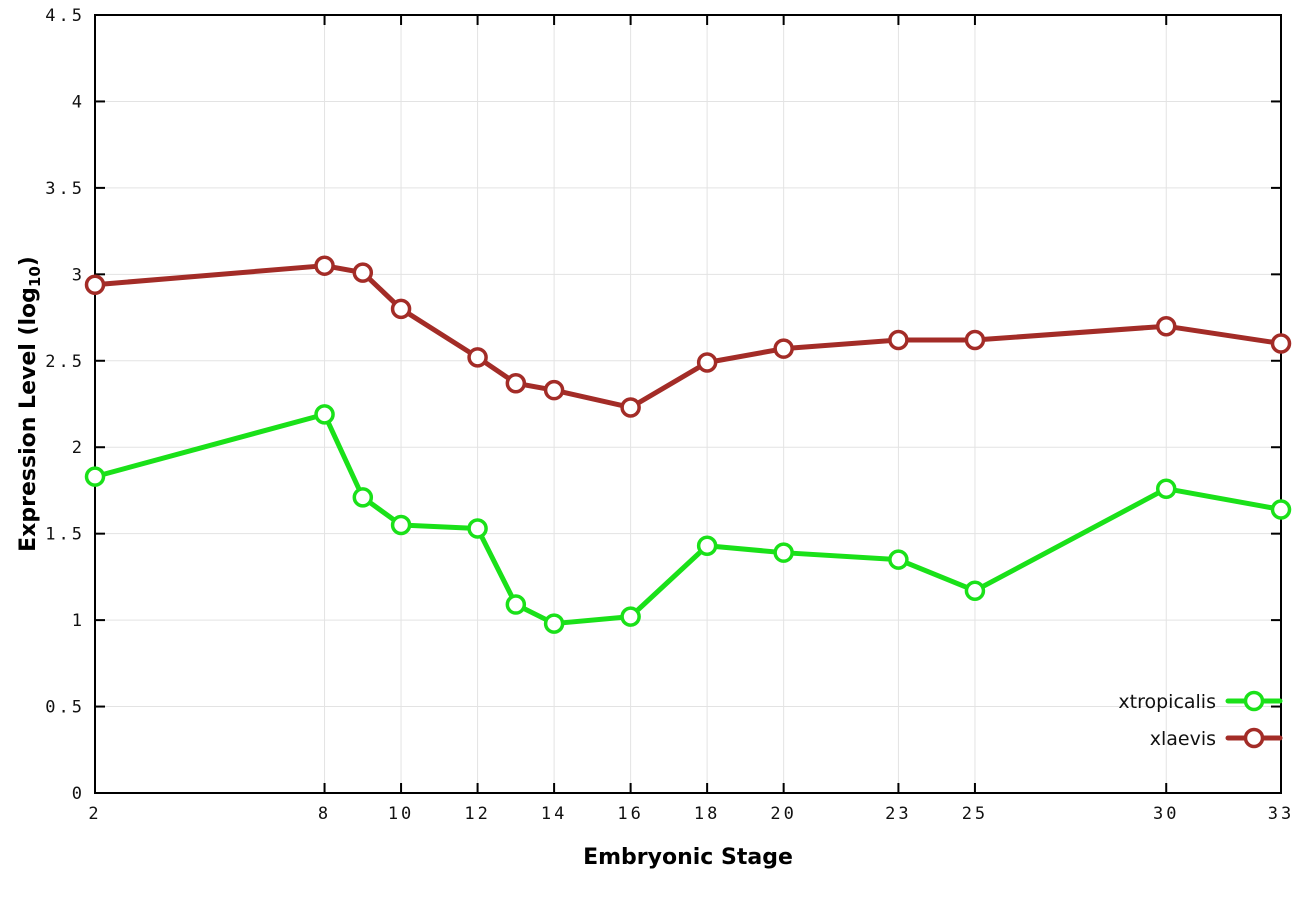 The height and width of the screenshot is (907, 1296). I want to click on y-axis-label-subscript: 10, so click(35, 277).